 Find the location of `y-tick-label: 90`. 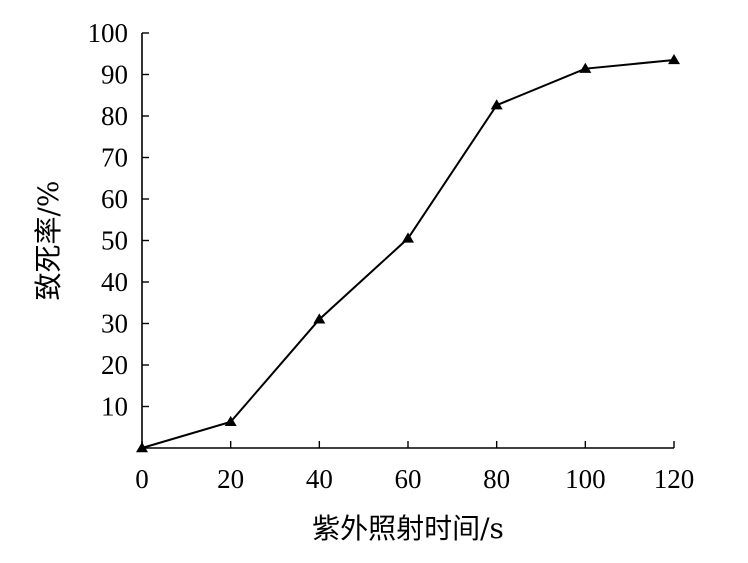

y-tick-label: 90 is located at coordinates (114, 75).